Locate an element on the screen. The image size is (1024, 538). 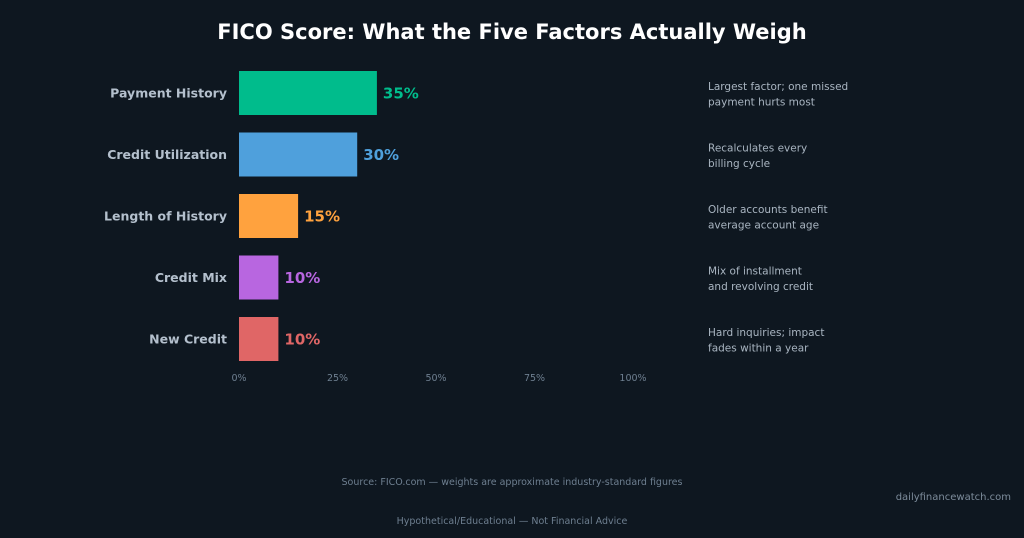
annotation-payment-history: Largest factor; one missed is located at coordinates (778, 87).